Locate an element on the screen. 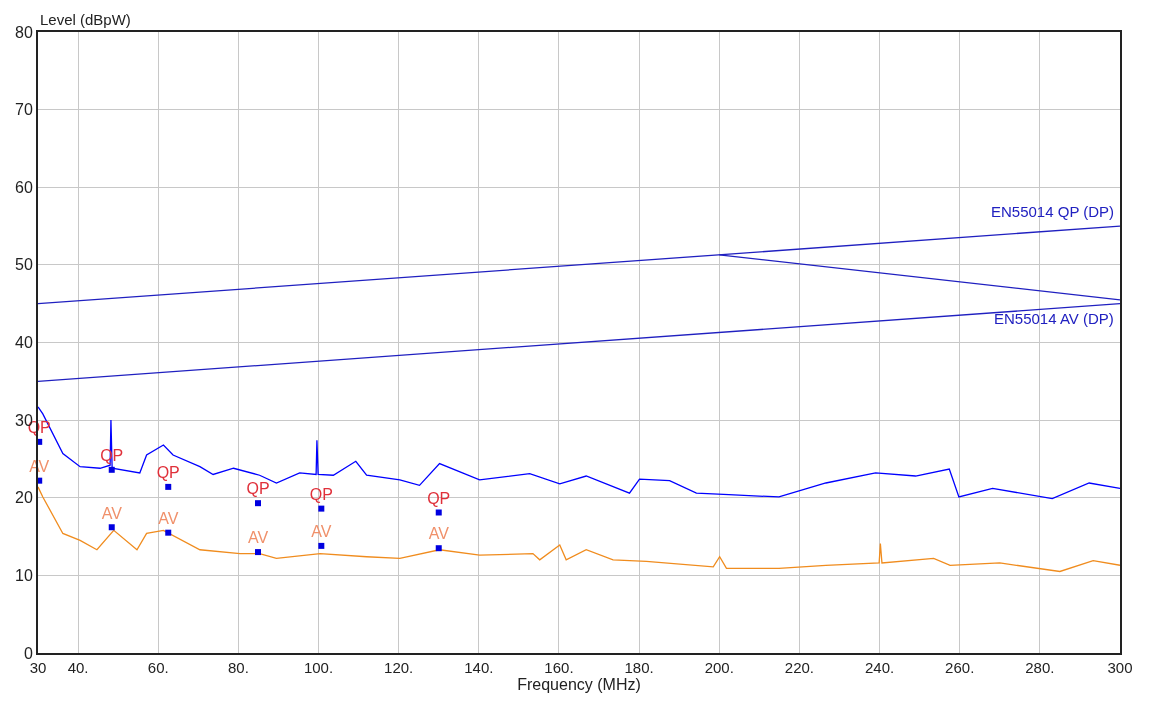  x-tick-label: 60. is located at coordinates (158, 667).